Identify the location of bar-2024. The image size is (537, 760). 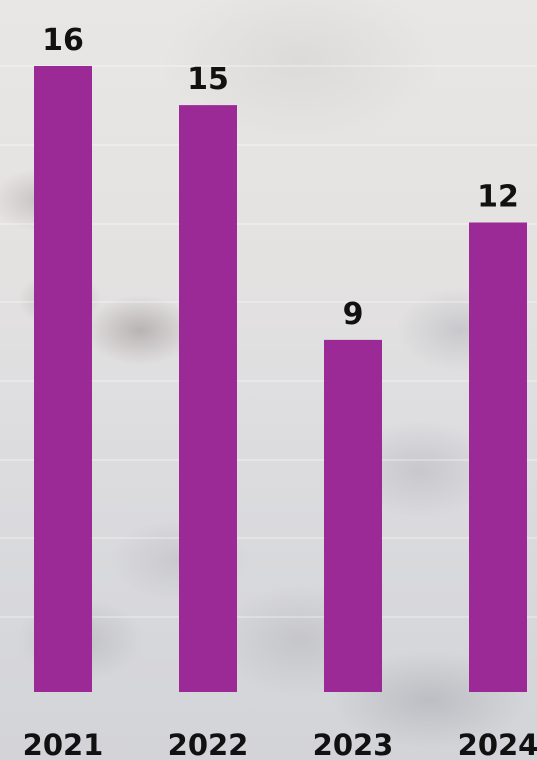
(498, 457).